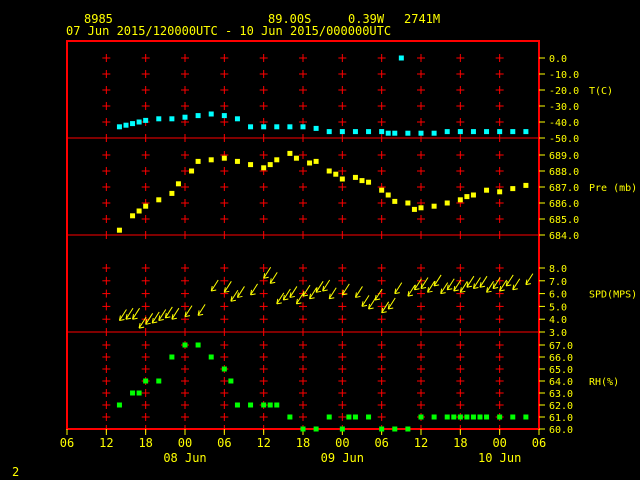  What do you see at coordinates (564, 204) in the screenshot?
I see `axis-tick-label: 686.0` at bounding box center [564, 204].